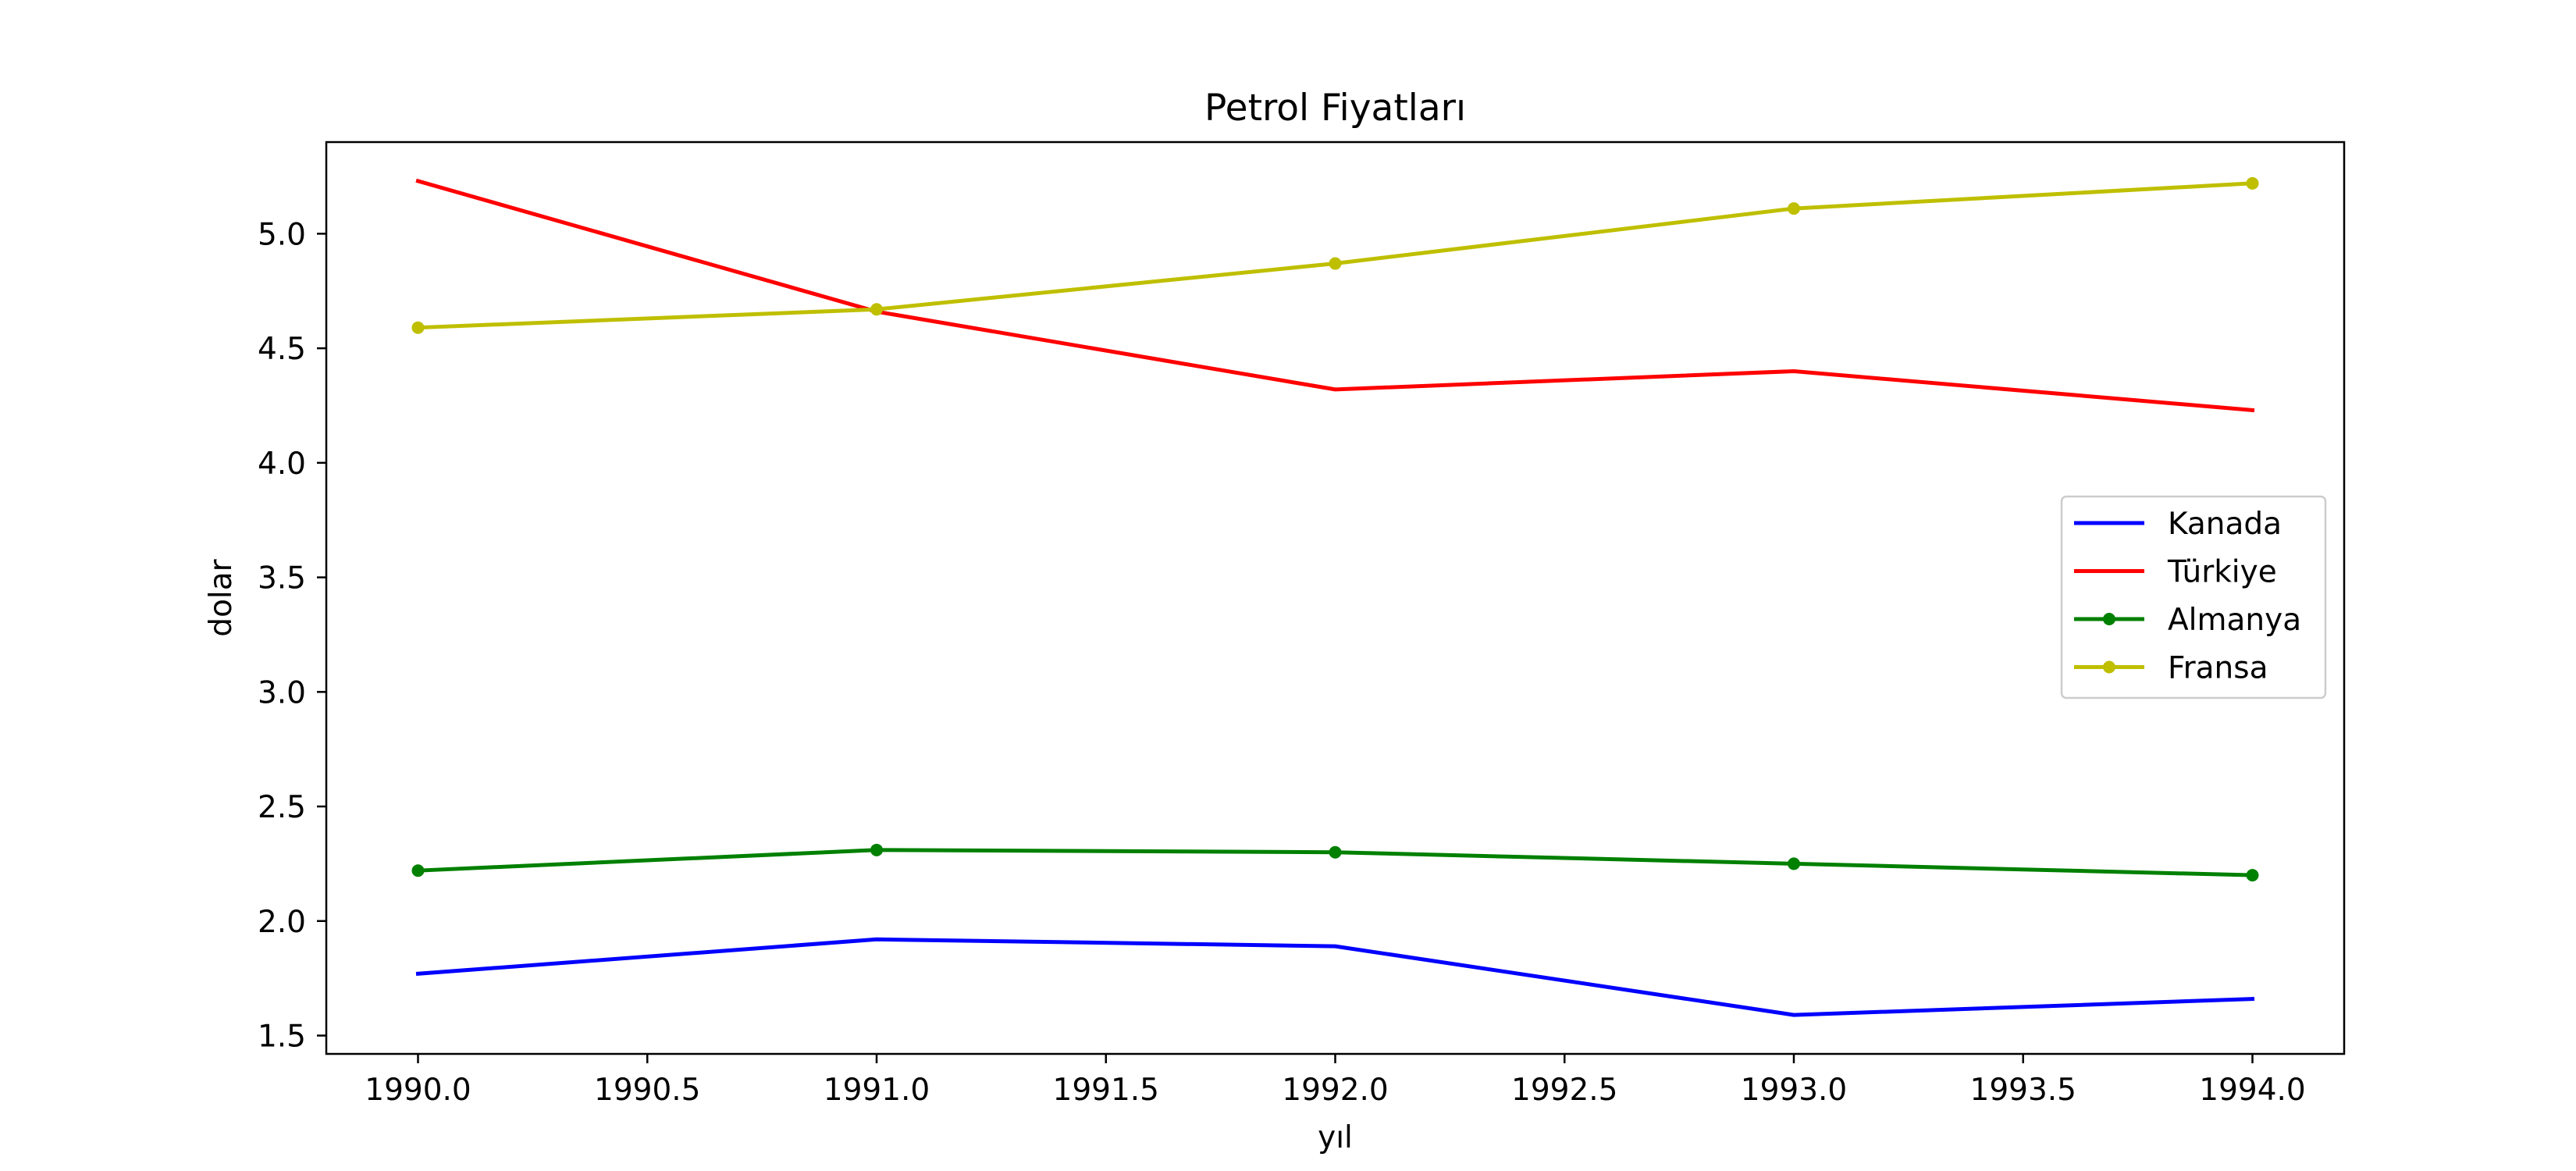  Describe the element at coordinates (2234, 620) in the screenshot. I see `legend-label-almanya: Almanya` at that location.